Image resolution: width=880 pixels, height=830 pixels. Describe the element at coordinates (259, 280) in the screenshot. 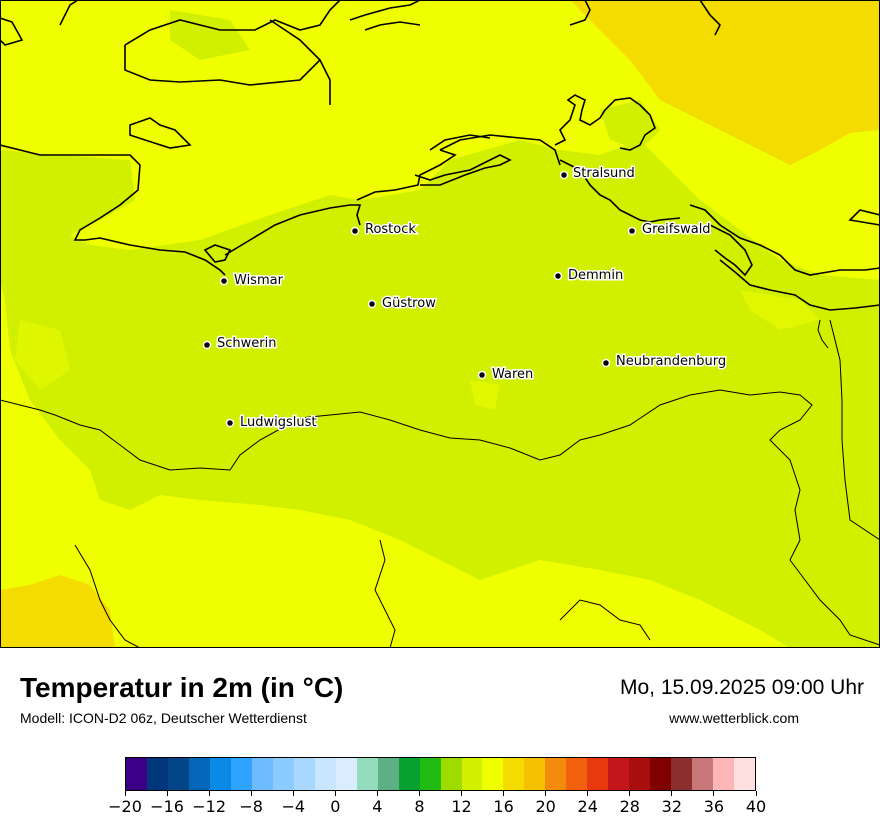

I see `svg-text: Wismar` at that location.